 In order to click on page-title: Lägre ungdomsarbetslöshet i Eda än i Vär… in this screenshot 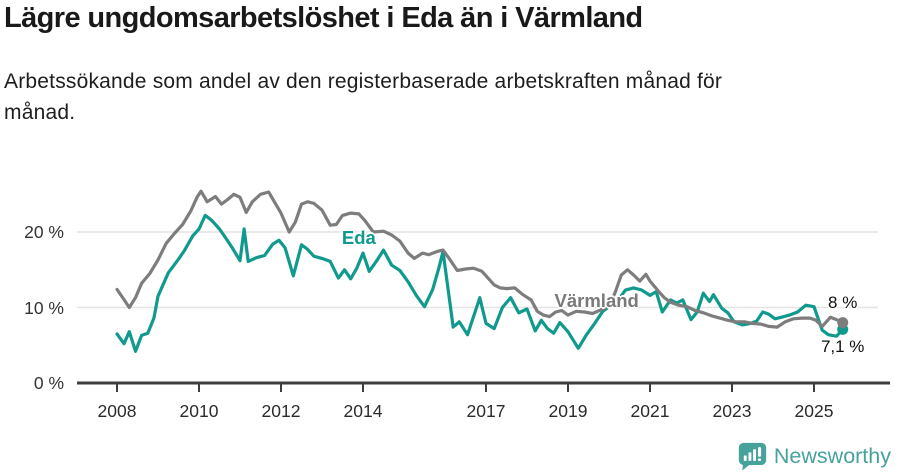, I will do `click(323, 18)`.